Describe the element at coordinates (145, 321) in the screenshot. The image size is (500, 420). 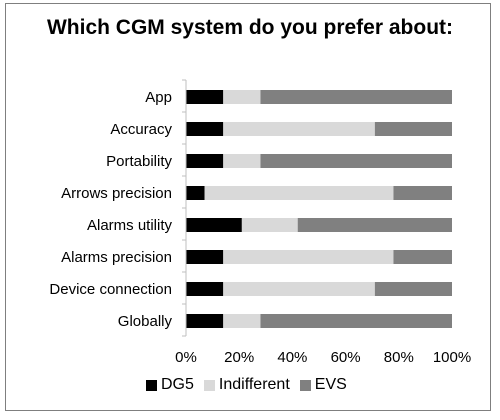
I see `category-label-globally: Globally` at that location.